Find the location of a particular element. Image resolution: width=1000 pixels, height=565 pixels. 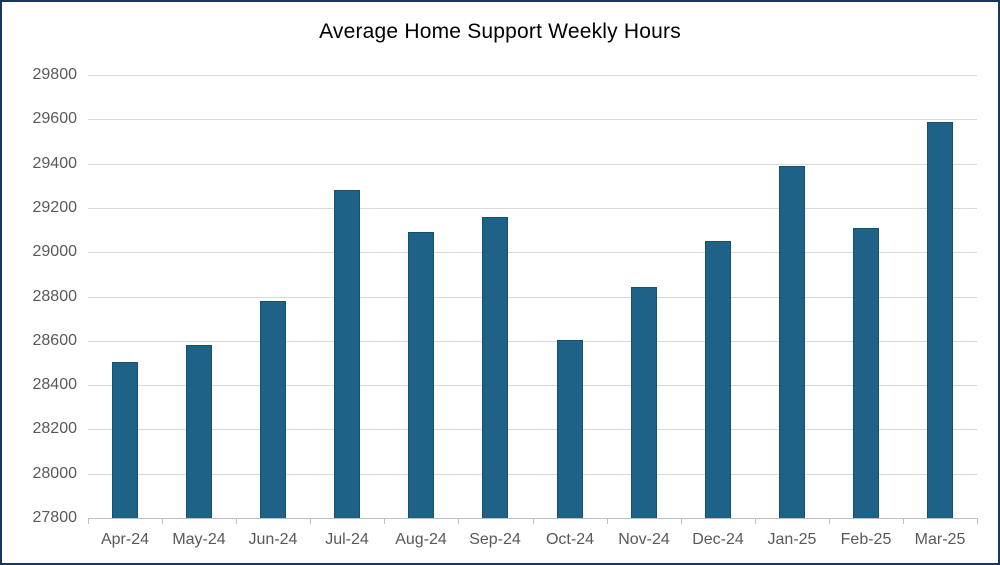

x-axis-label-feb-25: Feb-25 is located at coordinates (866, 539).